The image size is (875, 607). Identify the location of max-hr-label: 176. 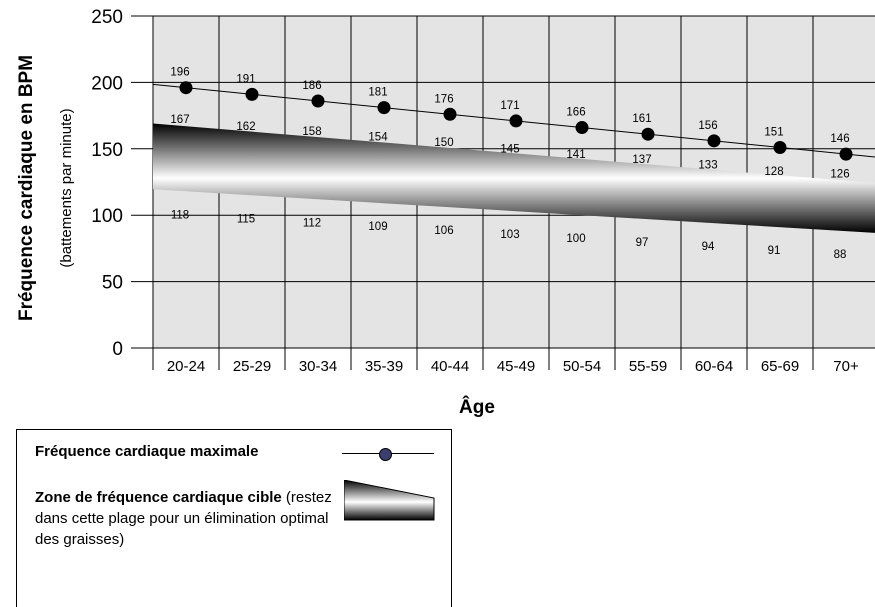
(443, 99).